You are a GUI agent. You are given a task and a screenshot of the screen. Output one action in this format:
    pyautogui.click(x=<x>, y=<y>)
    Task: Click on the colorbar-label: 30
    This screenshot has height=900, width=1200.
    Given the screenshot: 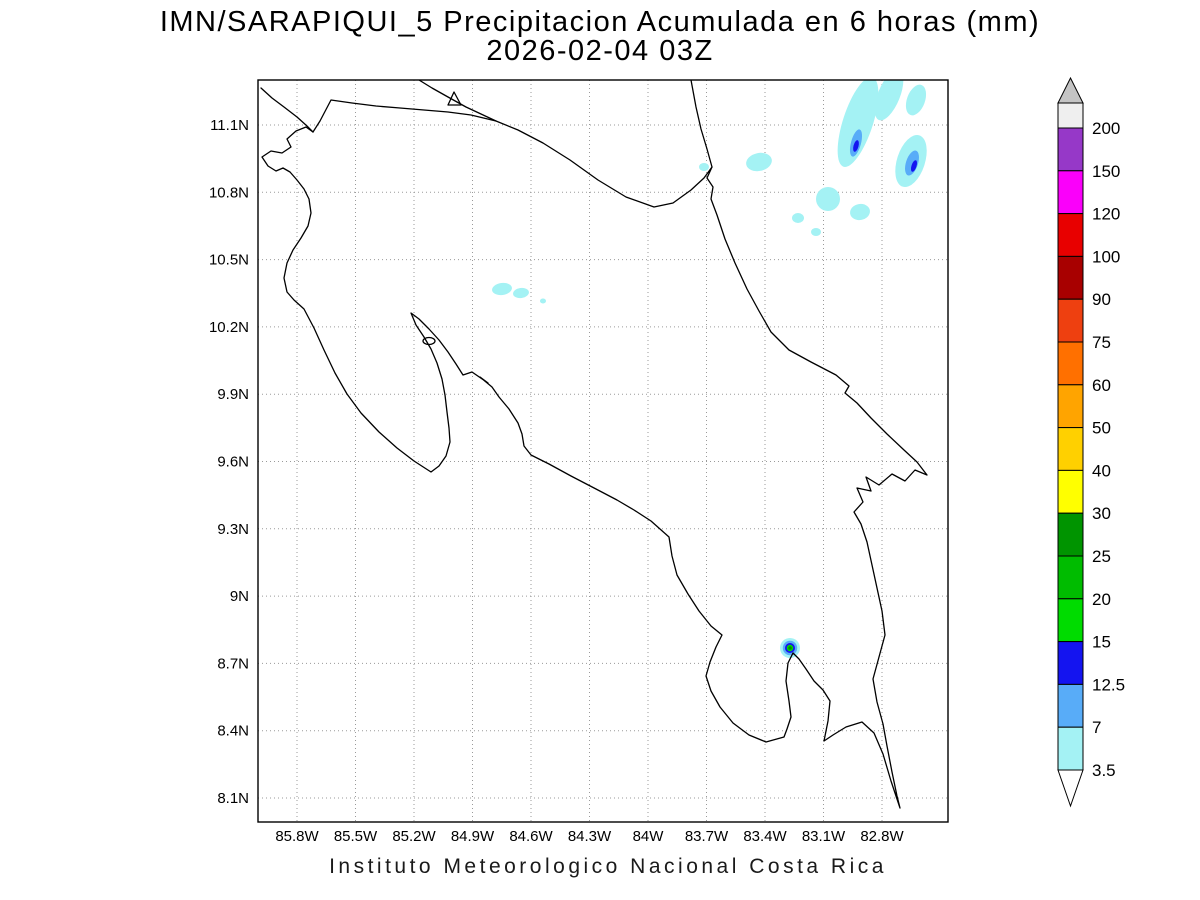 What is the action you would take?
    pyautogui.click(x=1101, y=513)
    